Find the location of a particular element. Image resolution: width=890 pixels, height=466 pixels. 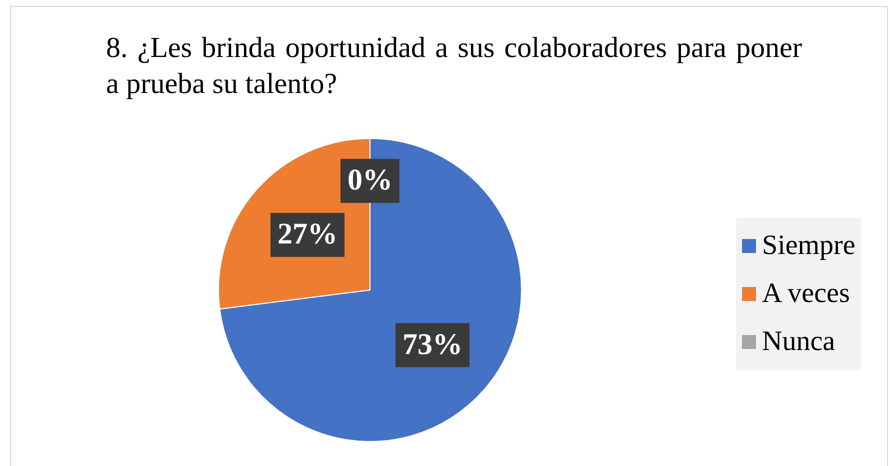

data-label: 73% is located at coordinates (432, 344).